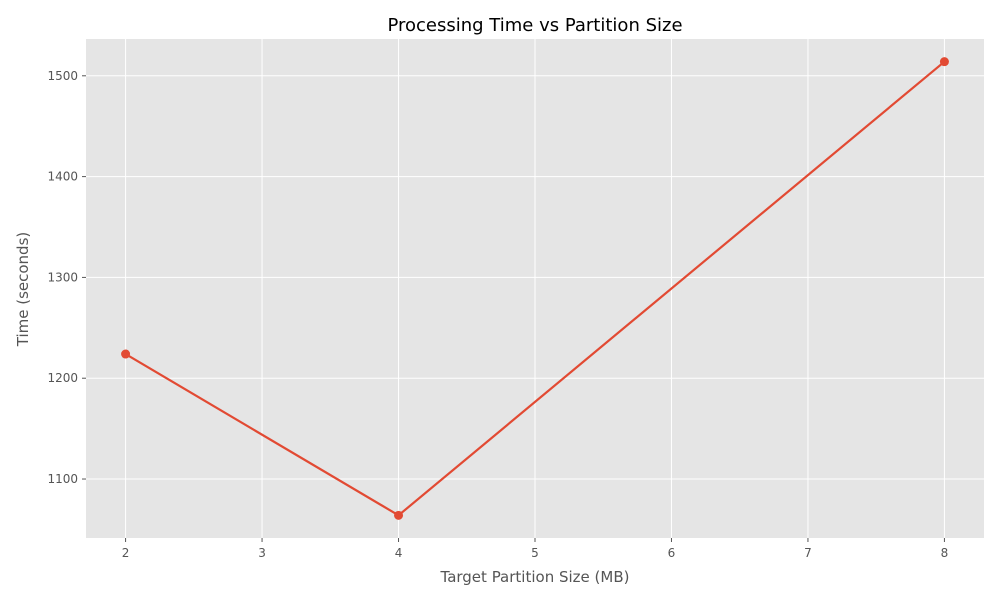 The width and height of the screenshot is (1000, 600). What do you see at coordinates (62, 177) in the screenshot?
I see `y-tick-label: 1400` at bounding box center [62, 177].